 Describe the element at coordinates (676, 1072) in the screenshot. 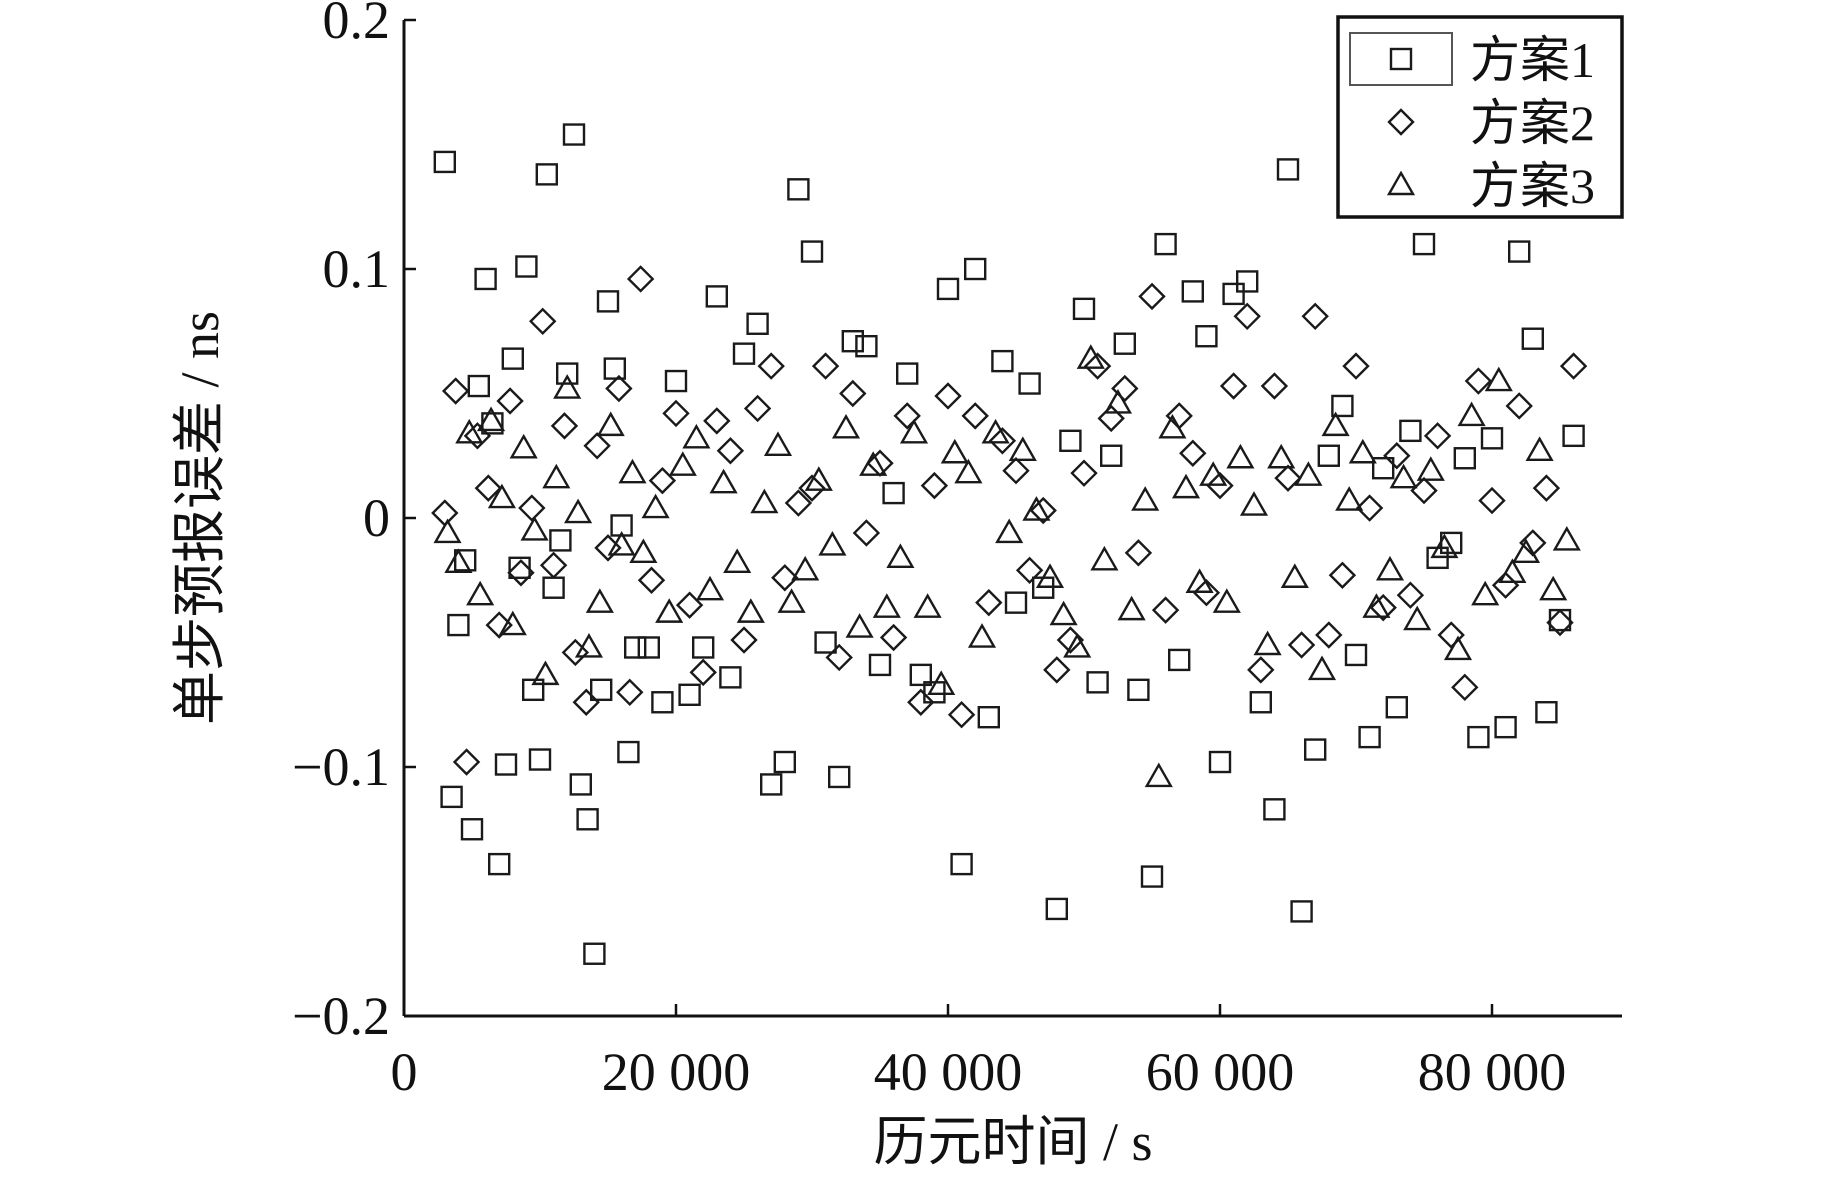

I see `x-tick-label: 20 000` at that location.